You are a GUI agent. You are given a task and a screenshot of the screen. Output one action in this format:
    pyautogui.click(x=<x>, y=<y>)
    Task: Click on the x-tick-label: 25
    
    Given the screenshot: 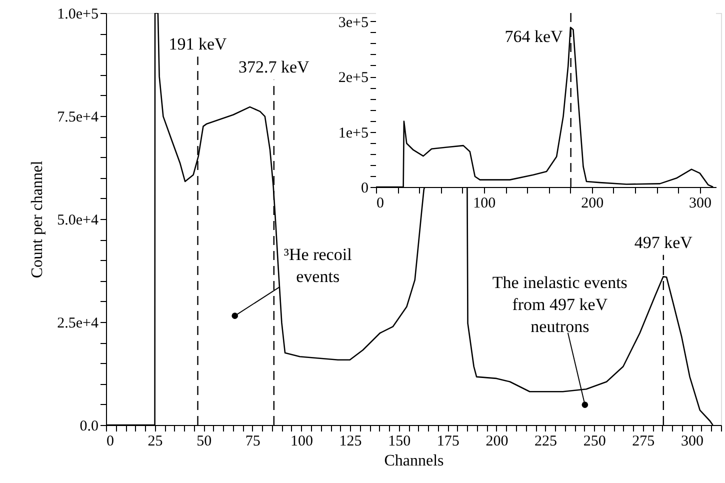 What is the action you would take?
    pyautogui.click(x=155, y=442)
    